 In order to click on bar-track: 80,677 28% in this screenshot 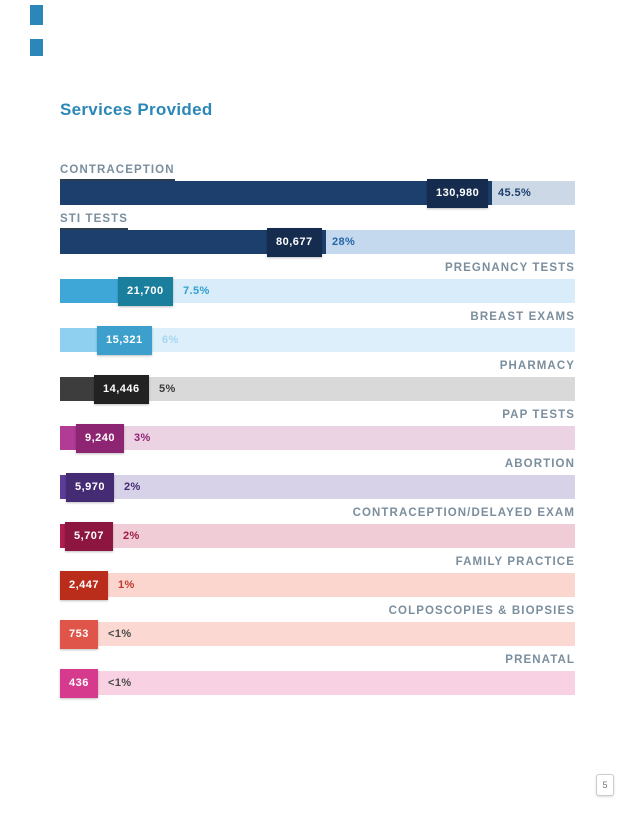, I will do `click(317, 242)`.